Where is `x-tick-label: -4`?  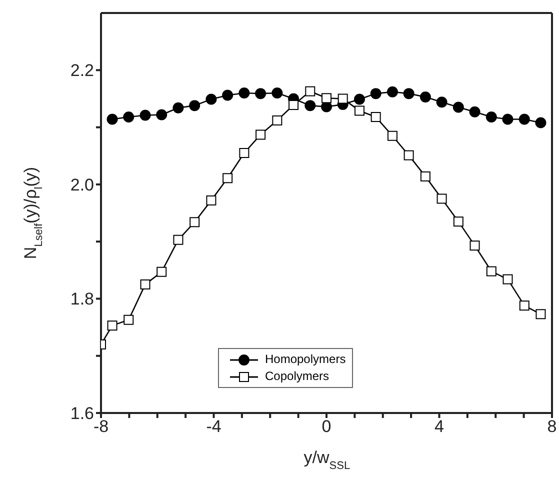 x-tick-label: -4 is located at coordinates (214, 426).